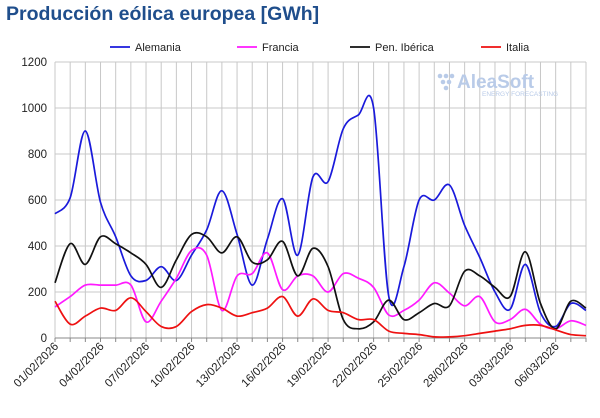 The height and width of the screenshot is (418, 600). What do you see at coordinates (496, 82) in the screenshot?
I see `logo-name: AleaSoft` at bounding box center [496, 82].